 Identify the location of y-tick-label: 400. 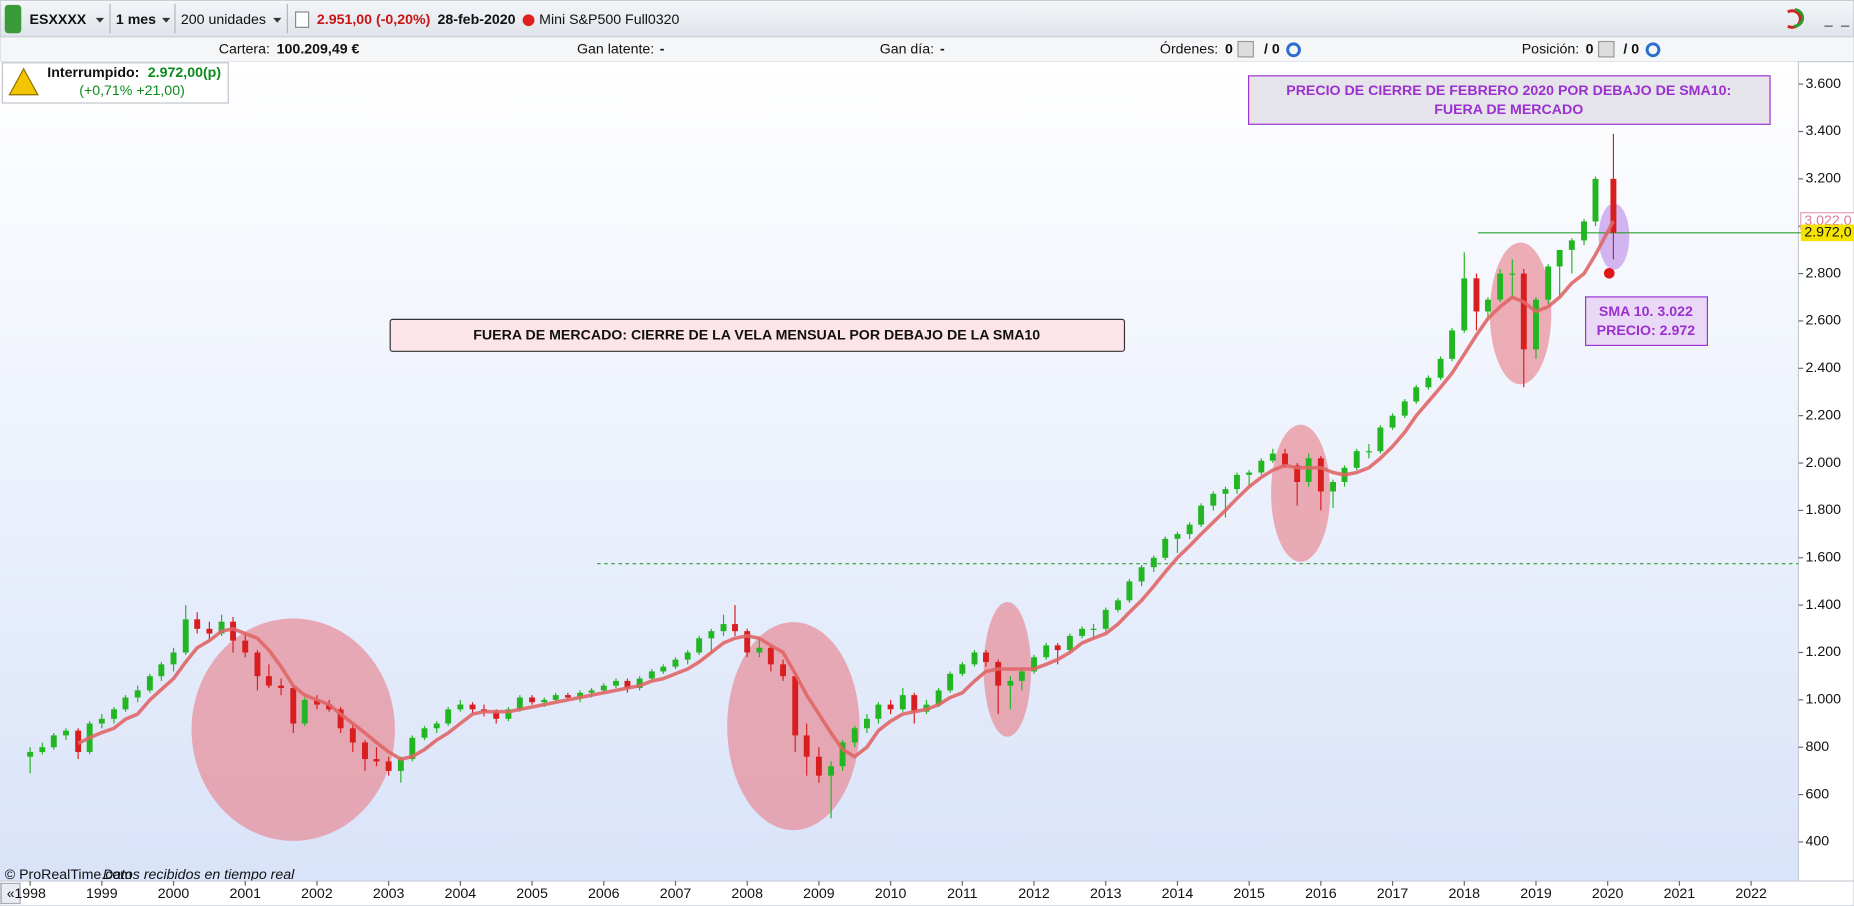
(1818, 842).